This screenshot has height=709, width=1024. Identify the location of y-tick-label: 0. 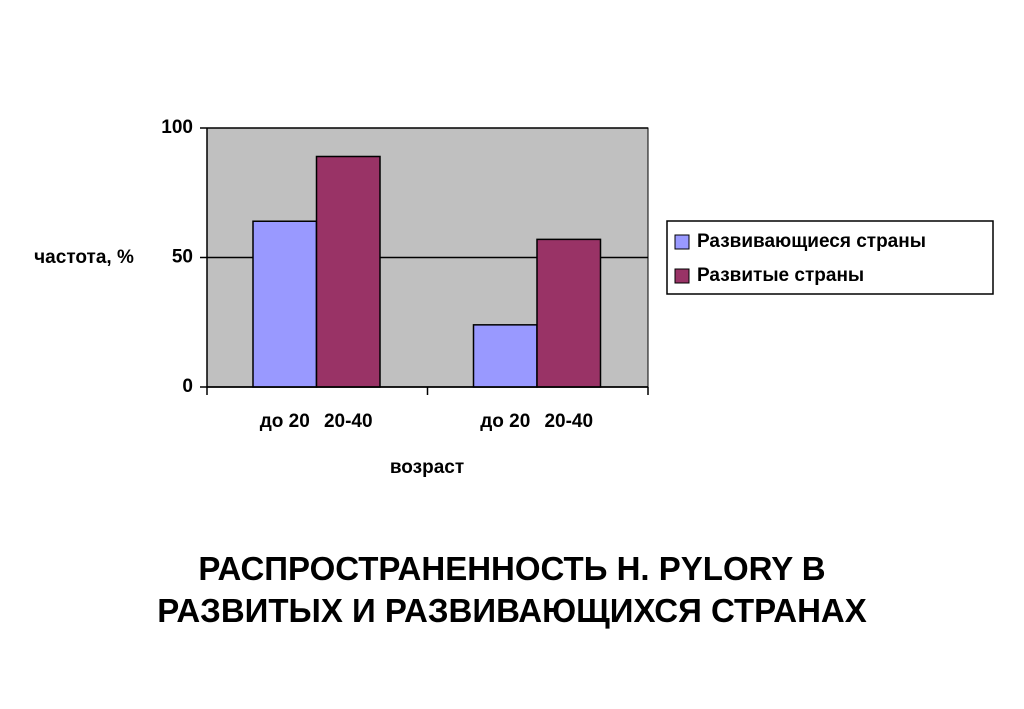
(187, 386).